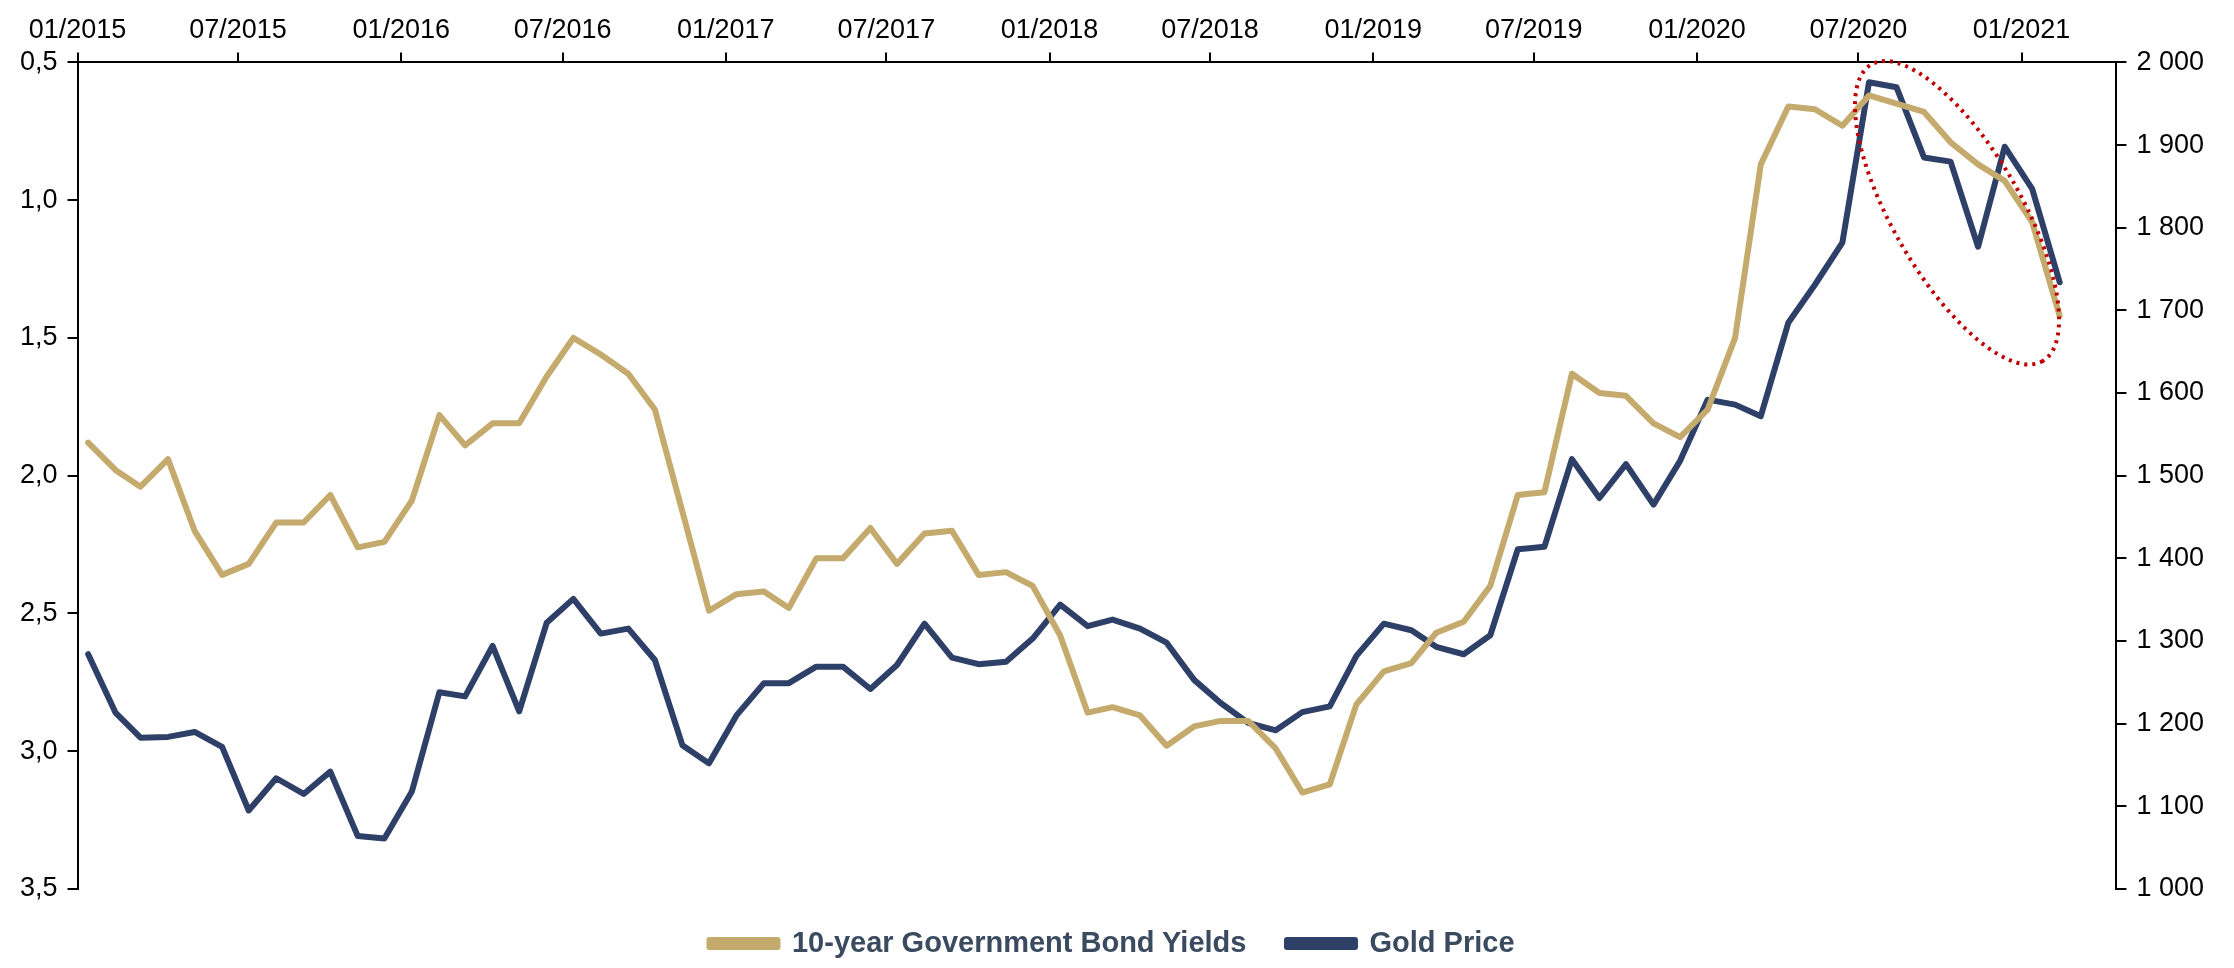 The height and width of the screenshot is (968, 2234). What do you see at coordinates (2170, 474) in the screenshot?
I see `y2-tick-label: 1 500` at bounding box center [2170, 474].